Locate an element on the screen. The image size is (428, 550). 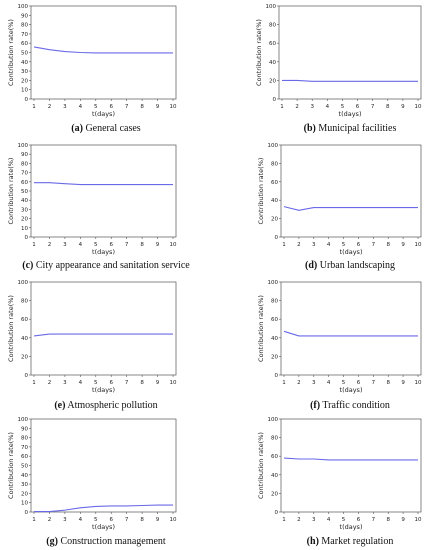
panel-caption: (h) Market regulation is located at coordinates (350, 541).